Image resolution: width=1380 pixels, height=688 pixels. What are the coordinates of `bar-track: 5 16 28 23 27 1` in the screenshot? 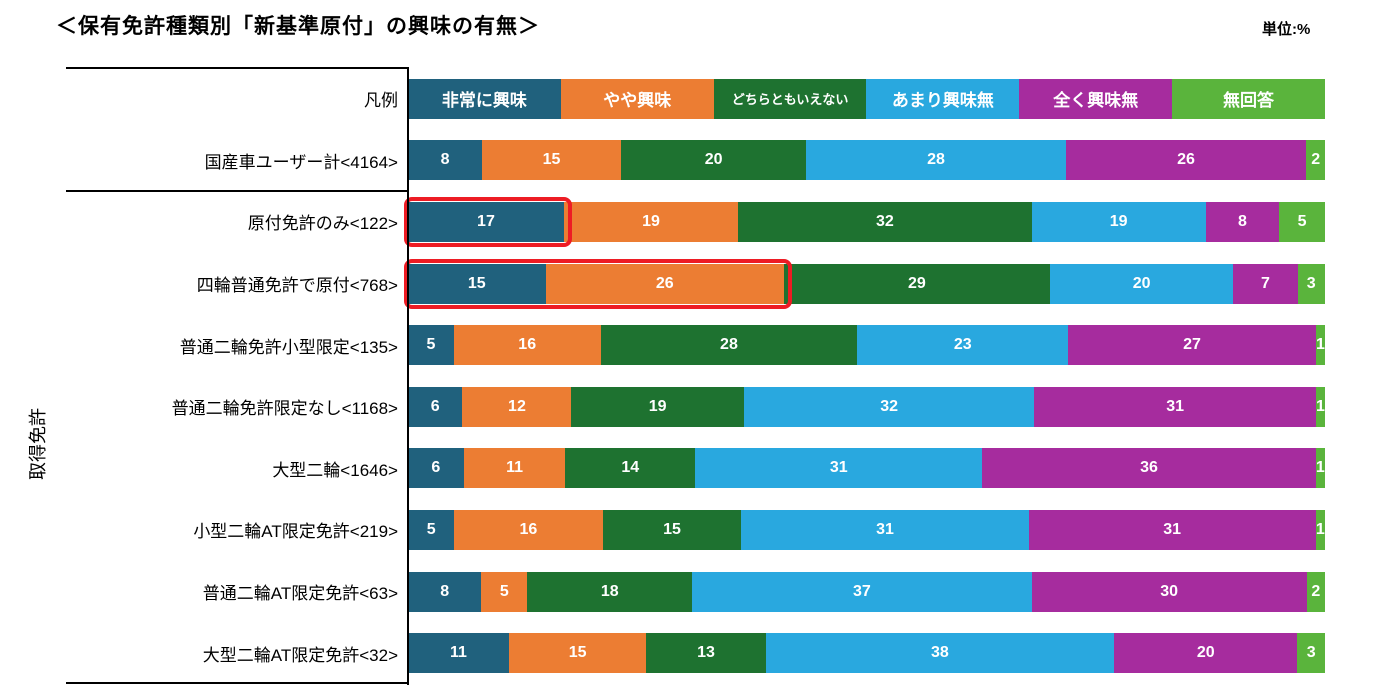 It's located at (866, 345).